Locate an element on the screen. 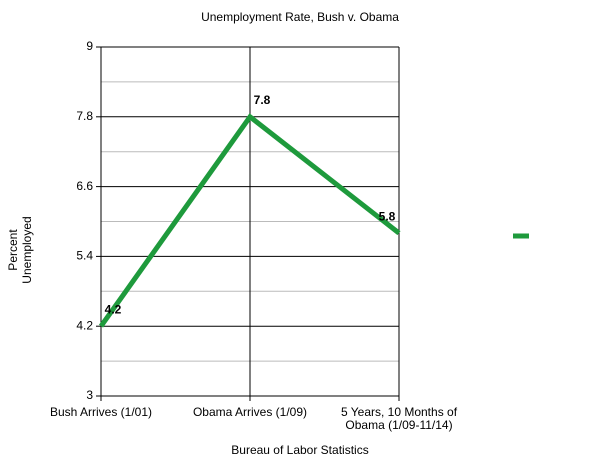 The height and width of the screenshot is (463, 600). data-label: 7.8 is located at coordinates (262, 100).